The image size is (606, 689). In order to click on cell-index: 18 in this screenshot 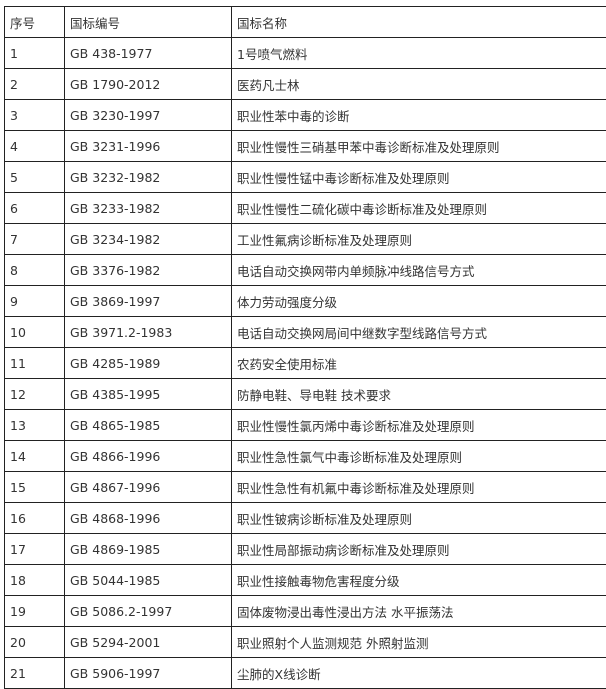, I will do `click(35, 580)`.